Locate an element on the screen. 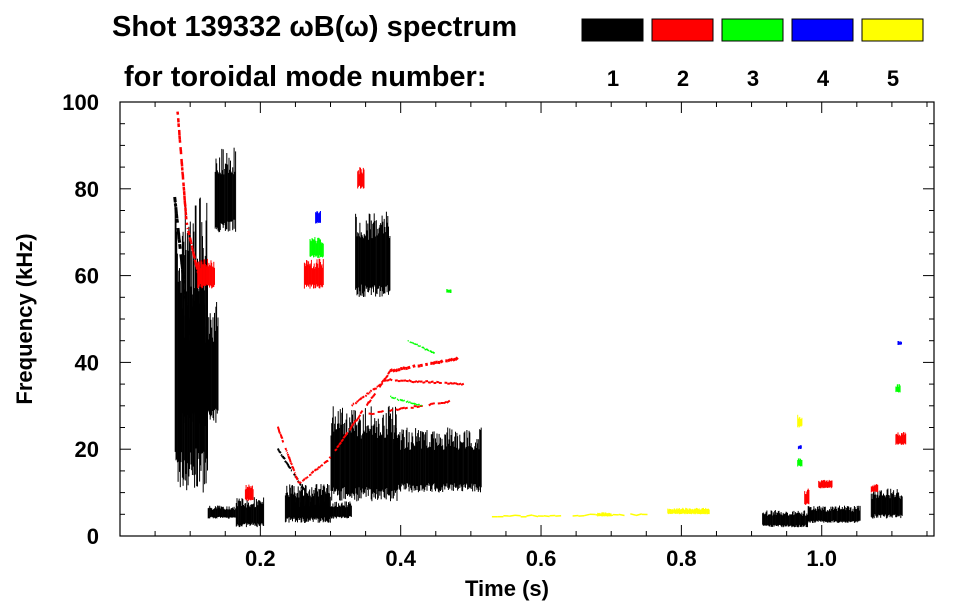 This screenshot has width=963, height=615. mode-legend: 1 2 3 4 5 is located at coordinates (752, 54).